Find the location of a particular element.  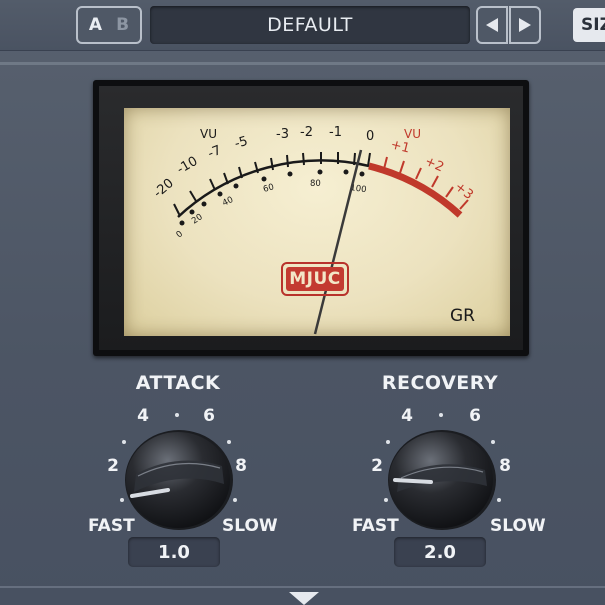

scale-label: -1 is located at coordinates (335, 132).